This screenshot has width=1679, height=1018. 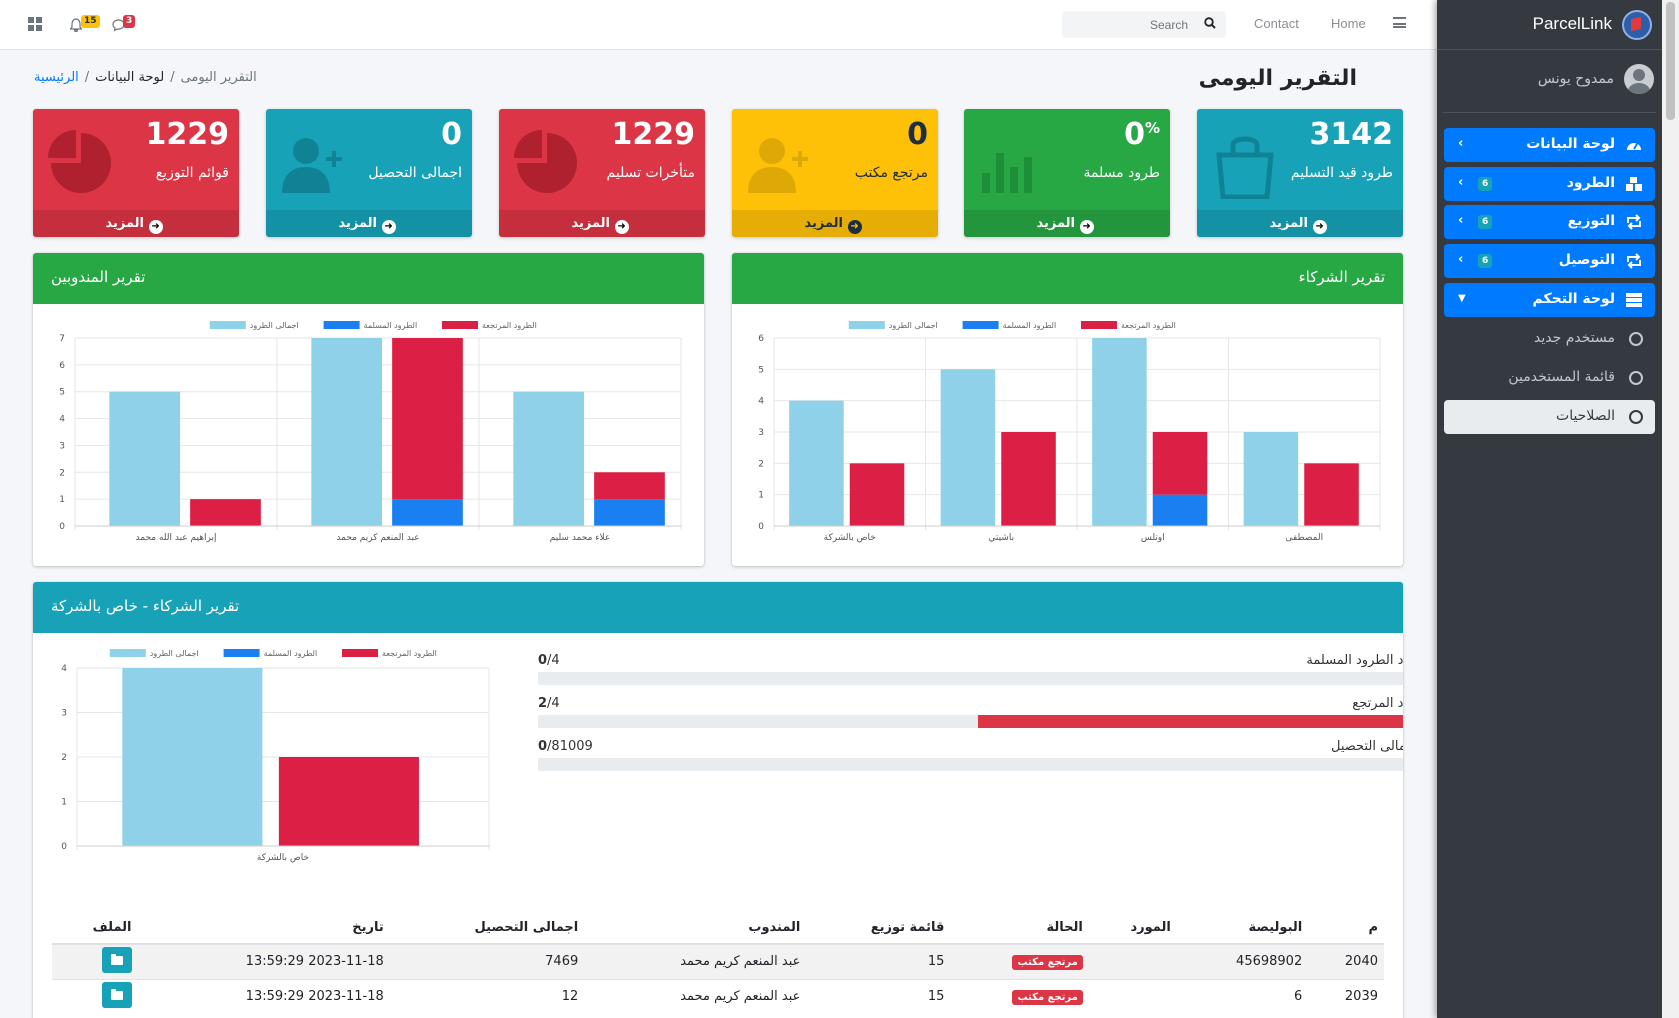 I want to click on y-tick-label: 4, so click(x=761, y=402).